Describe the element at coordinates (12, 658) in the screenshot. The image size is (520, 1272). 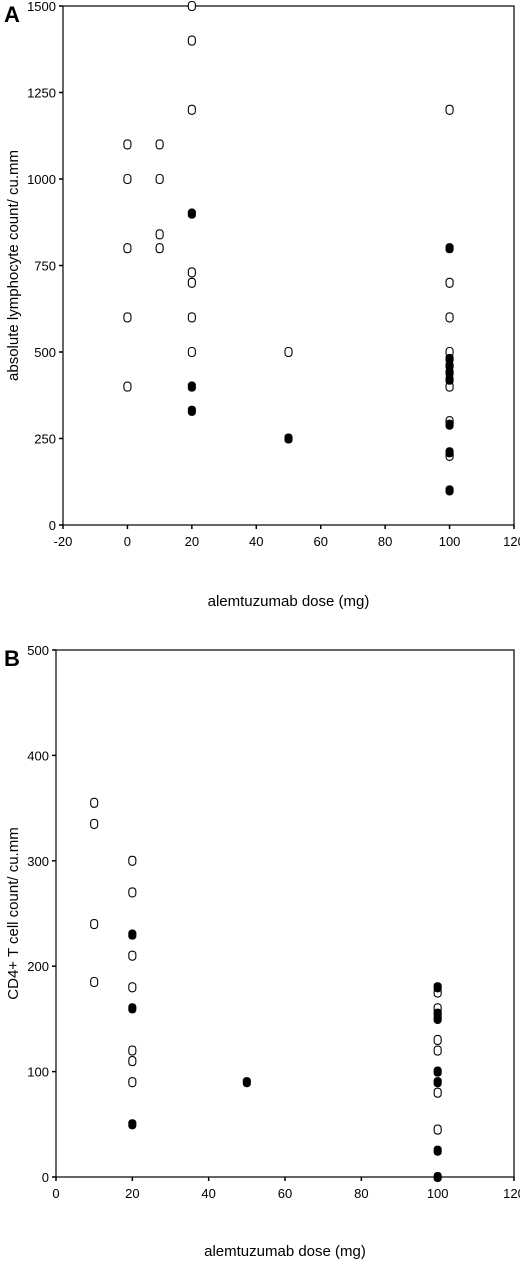
I see `panel-label: B` at that location.